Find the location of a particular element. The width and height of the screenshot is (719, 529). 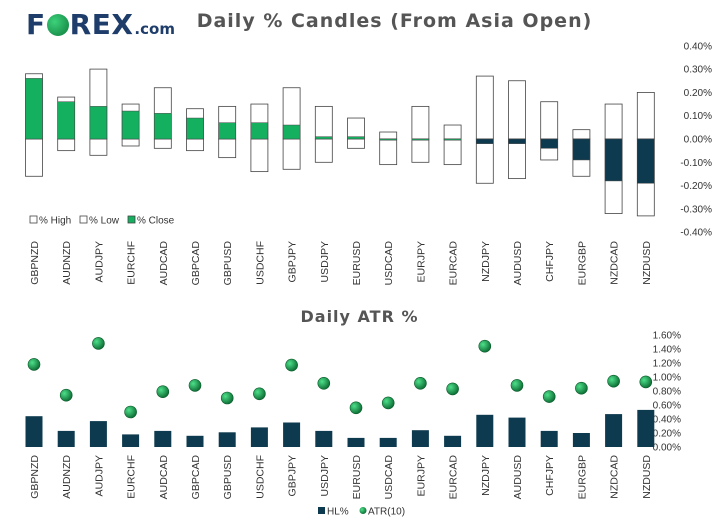

candle-category-label: NZDUSD is located at coordinates (647, 263).